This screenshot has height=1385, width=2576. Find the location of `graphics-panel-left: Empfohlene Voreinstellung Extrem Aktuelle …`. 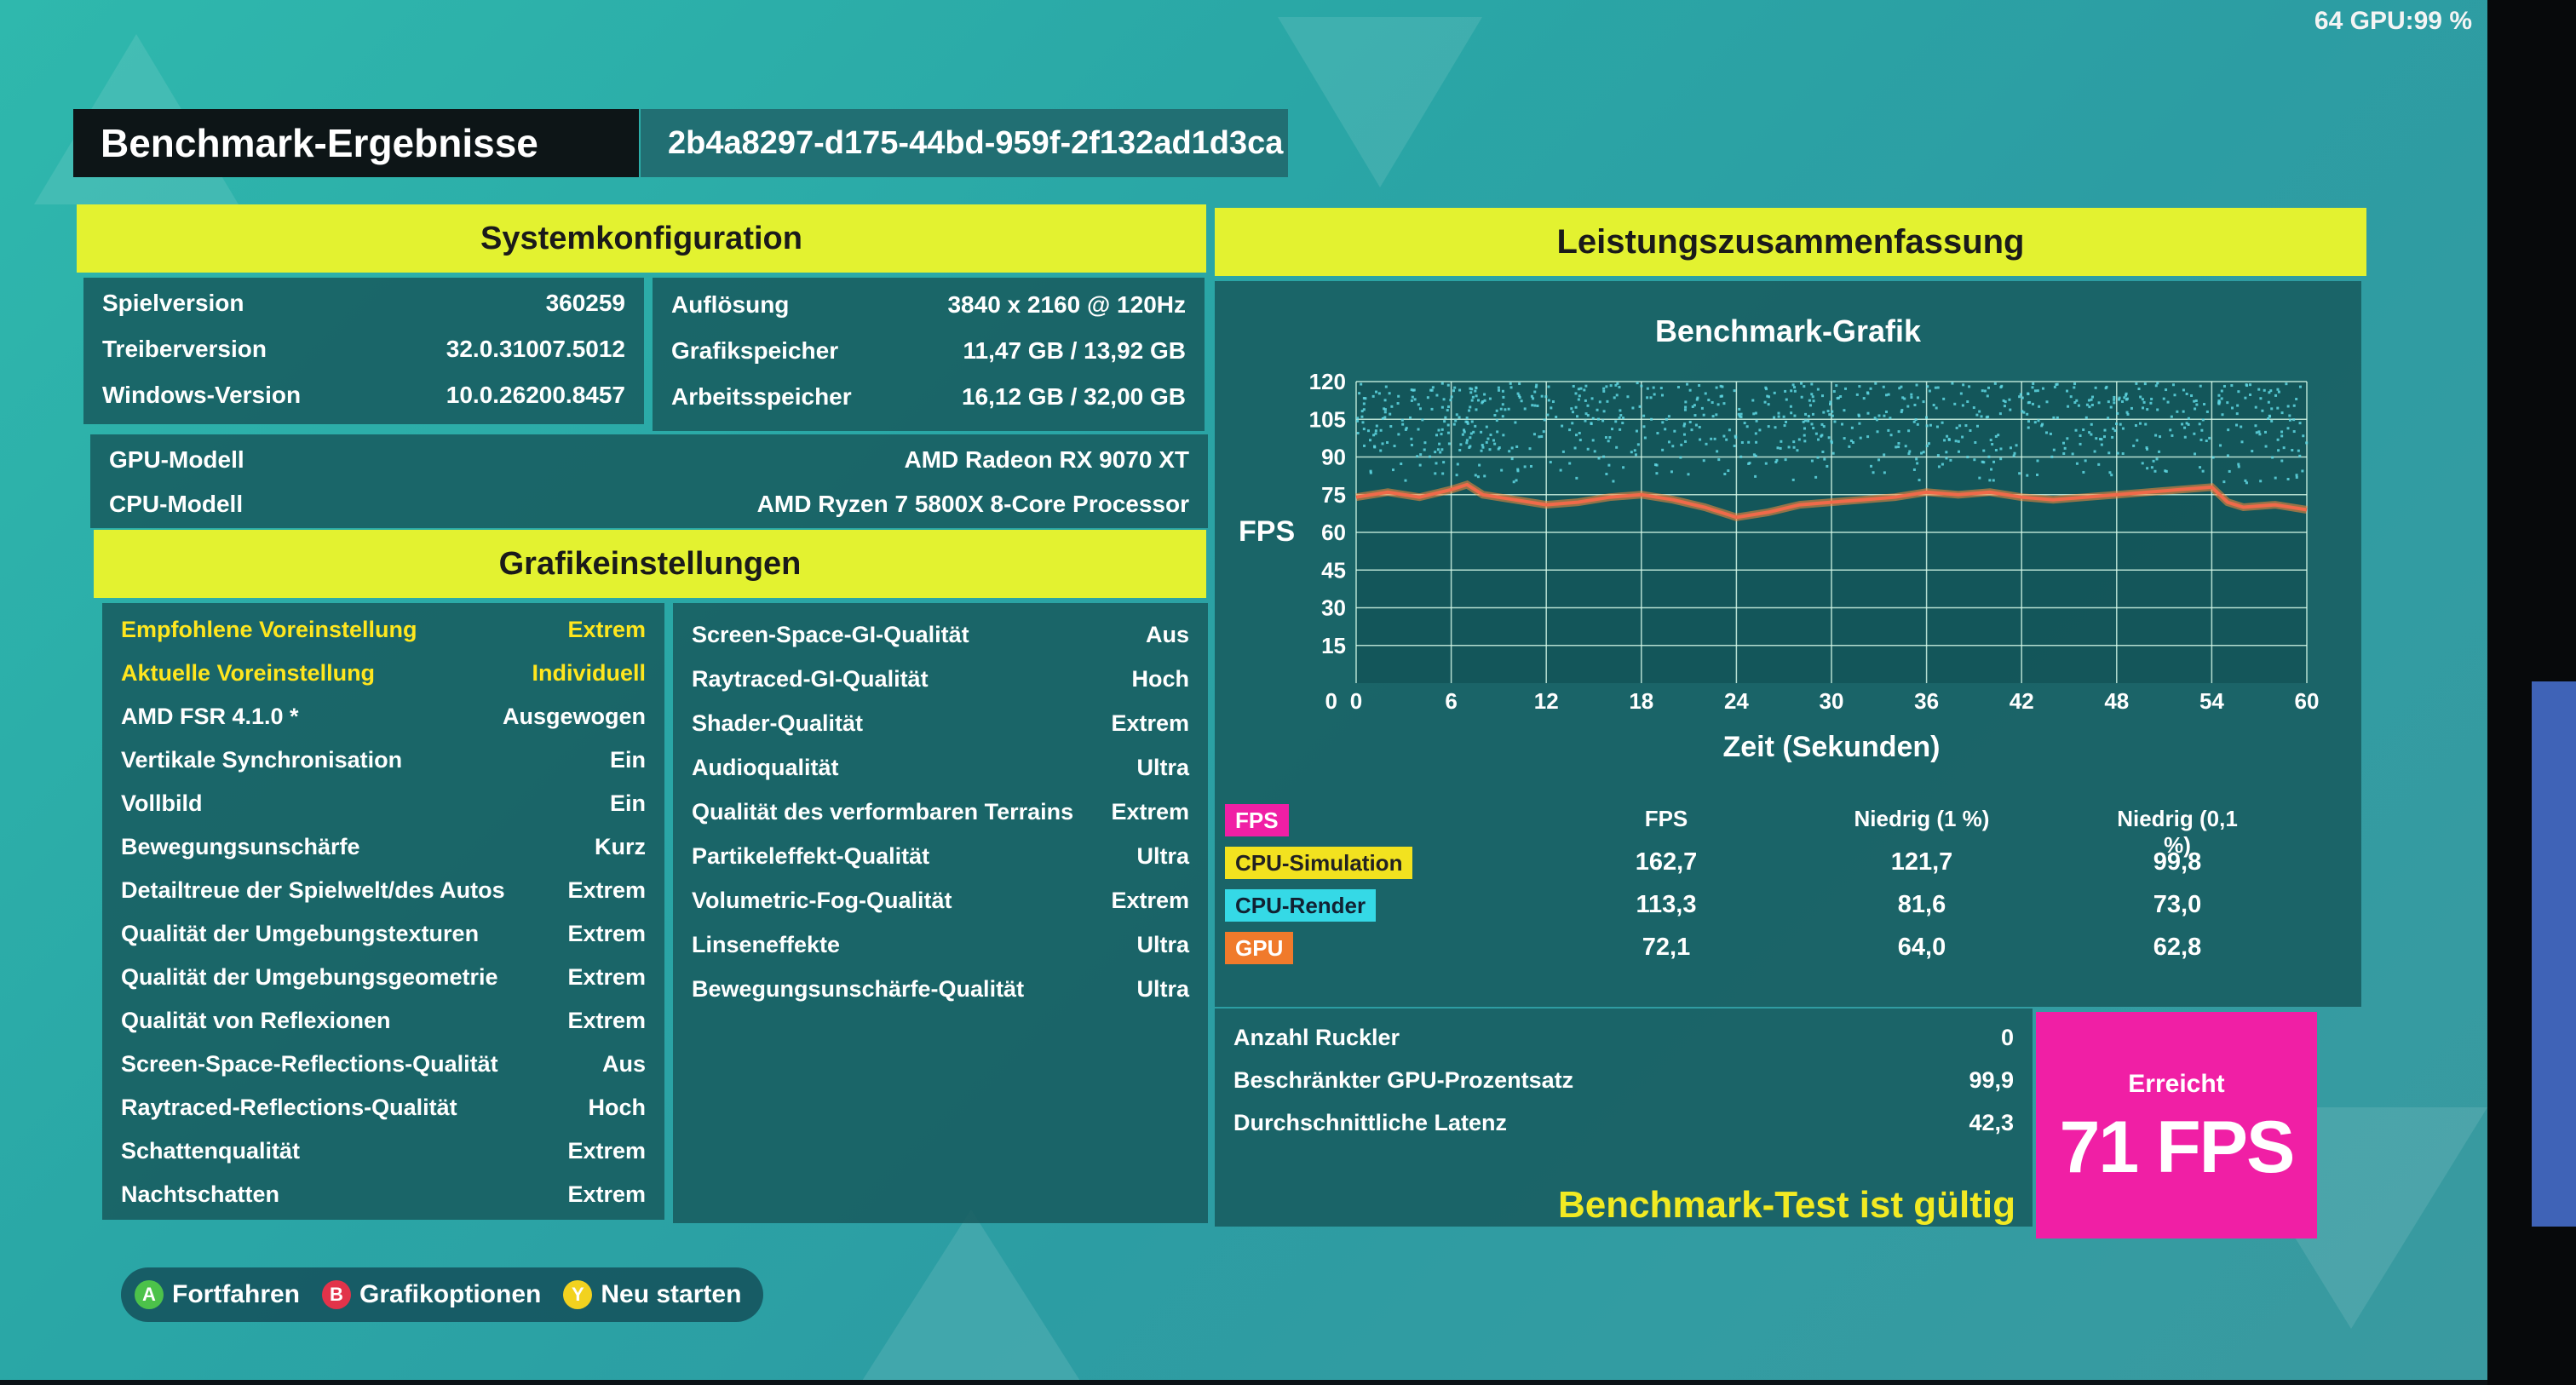

graphics-panel-left: Empfohlene Voreinstellung Extrem Aktuelle … is located at coordinates (383, 911).